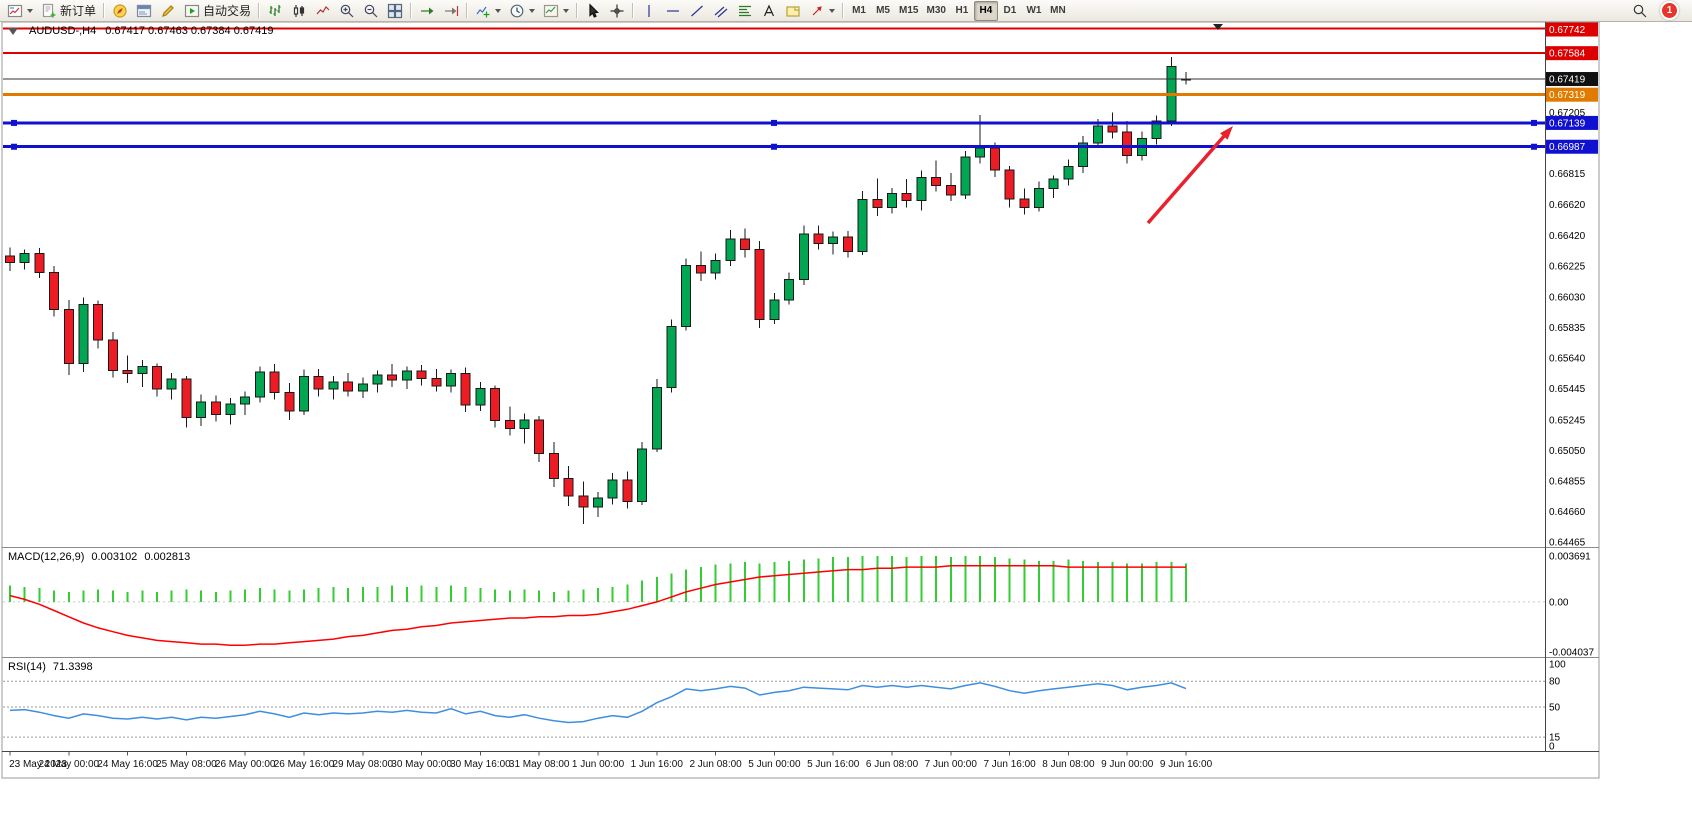 The height and width of the screenshot is (839, 1692). I want to click on navigator-button, so click(120, 11).